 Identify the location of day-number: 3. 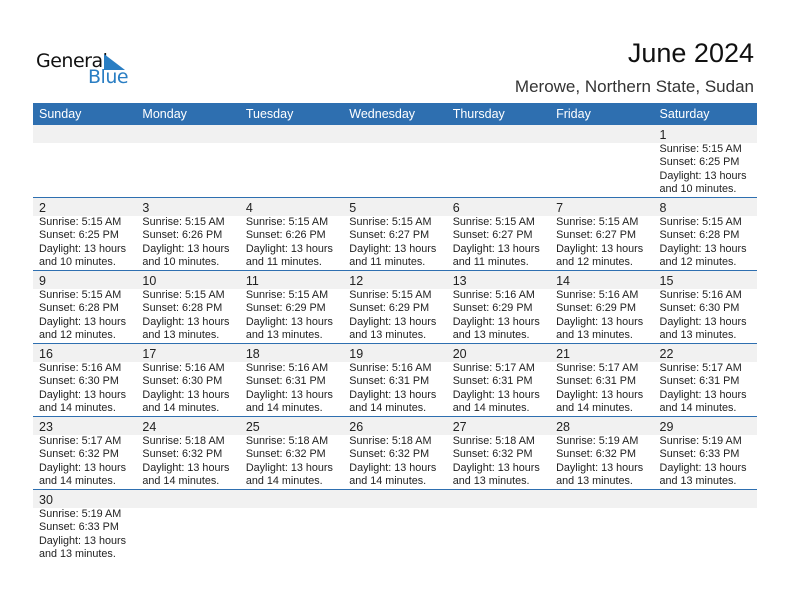
(146, 208).